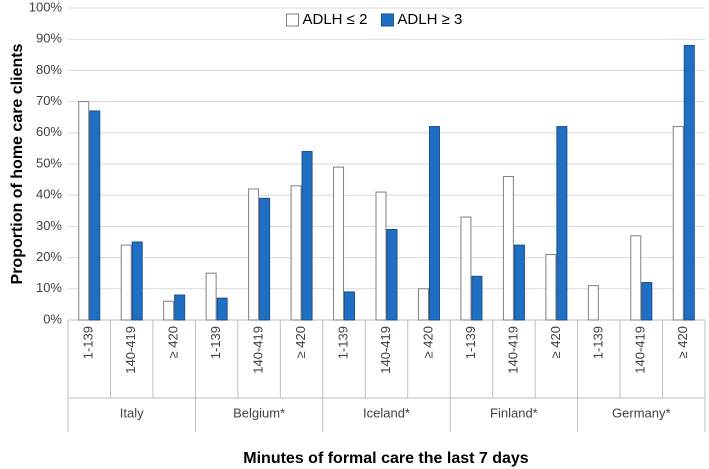  What do you see at coordinates (335, 19) in the screenshot?
I see `legend-label: ADLH ≤ 2` at bounding box center [335, 19].